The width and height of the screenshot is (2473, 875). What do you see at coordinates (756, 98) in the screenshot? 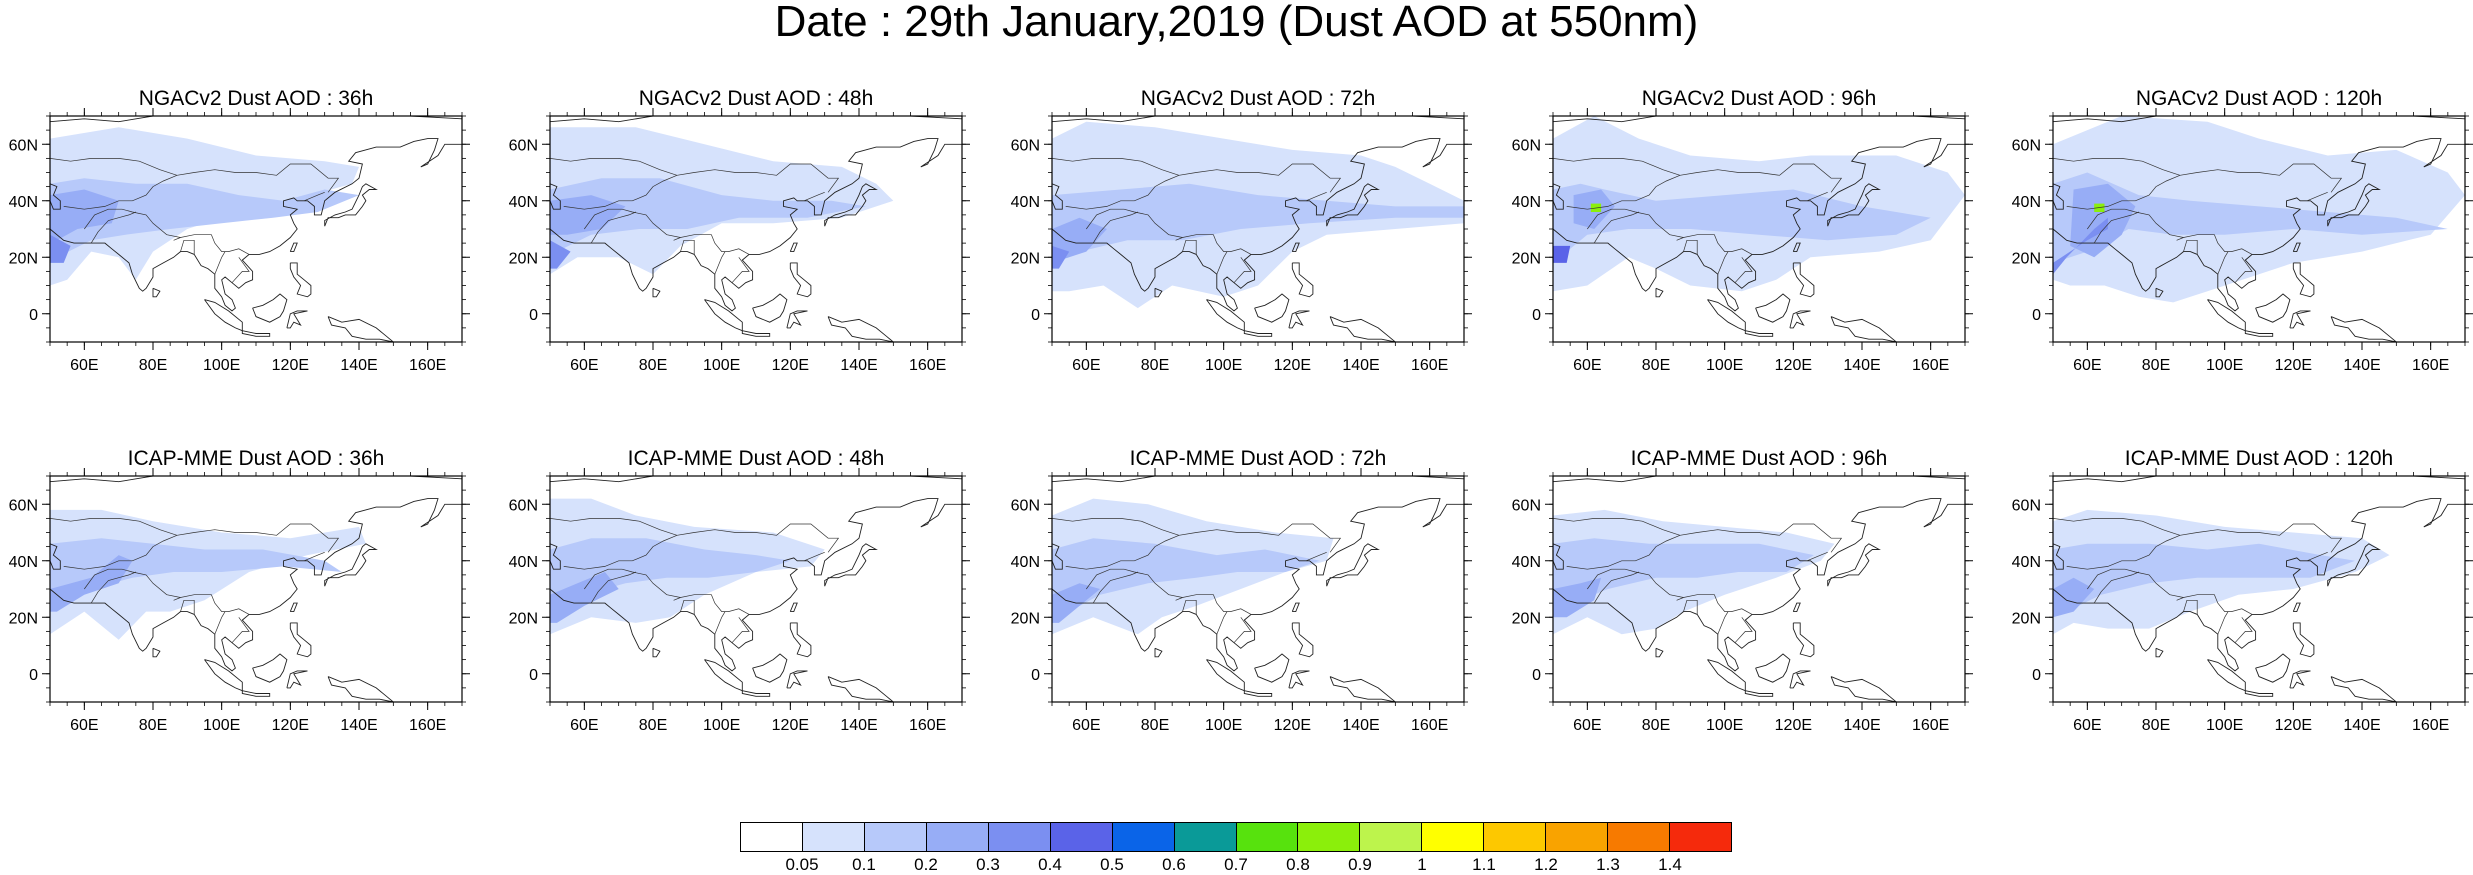
I see `panel-title: NGACv2 Dust AOD : 48h` at bounding box center [756, 98].